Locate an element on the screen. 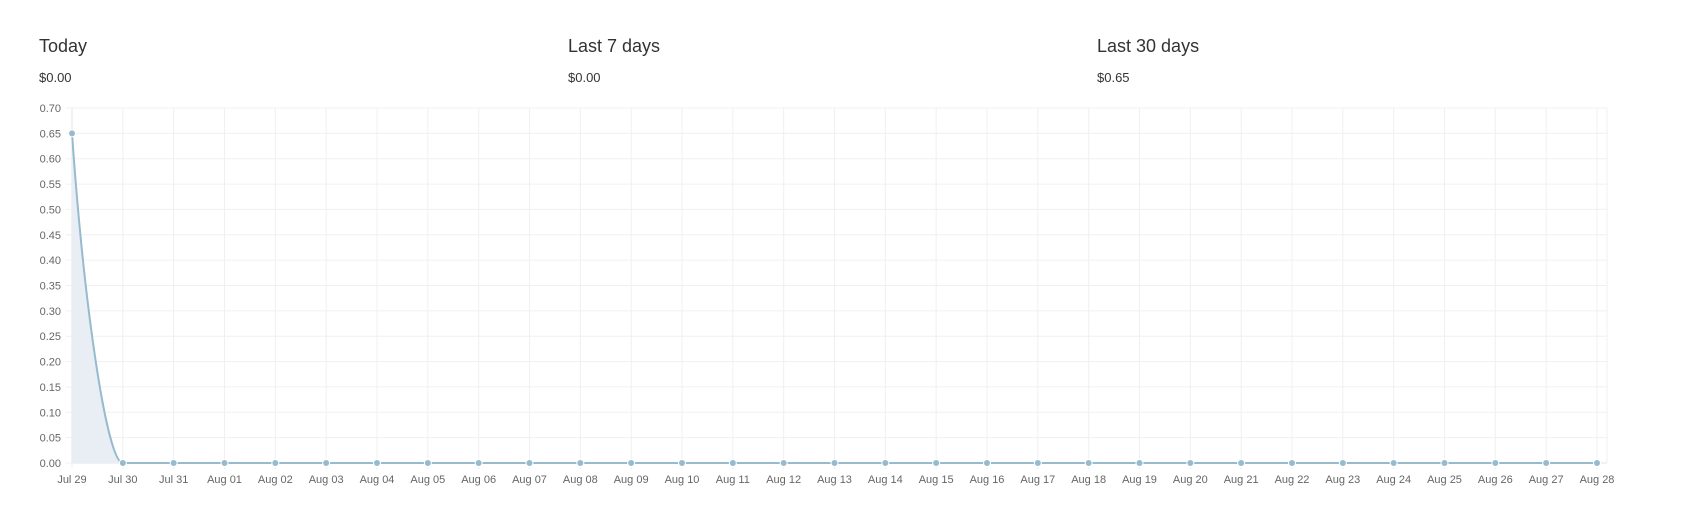  y-tick-label: 0.40 is located at coordinates (50, 261).